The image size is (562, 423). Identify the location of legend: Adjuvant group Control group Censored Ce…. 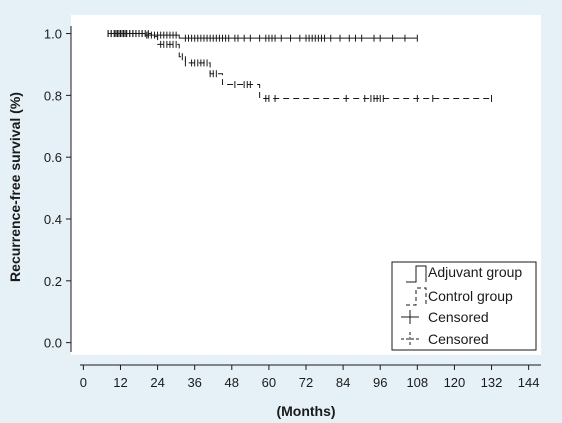
(464, 306).